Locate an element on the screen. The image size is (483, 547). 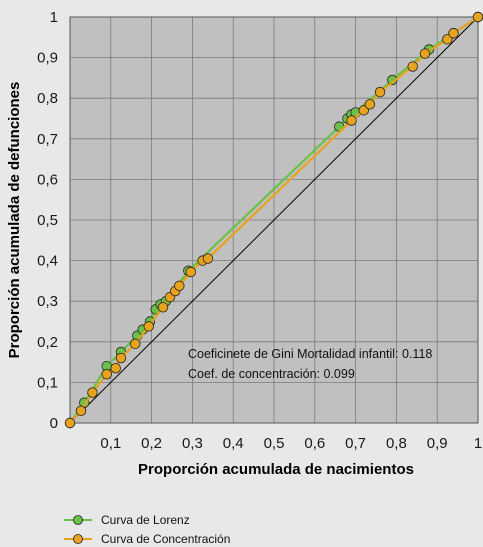
x-tick-labels: 0,1 0,2 0,3 0,4 0,5 0,6 0,7 0,8 0,9 1 is located at coordinates (291, 443).